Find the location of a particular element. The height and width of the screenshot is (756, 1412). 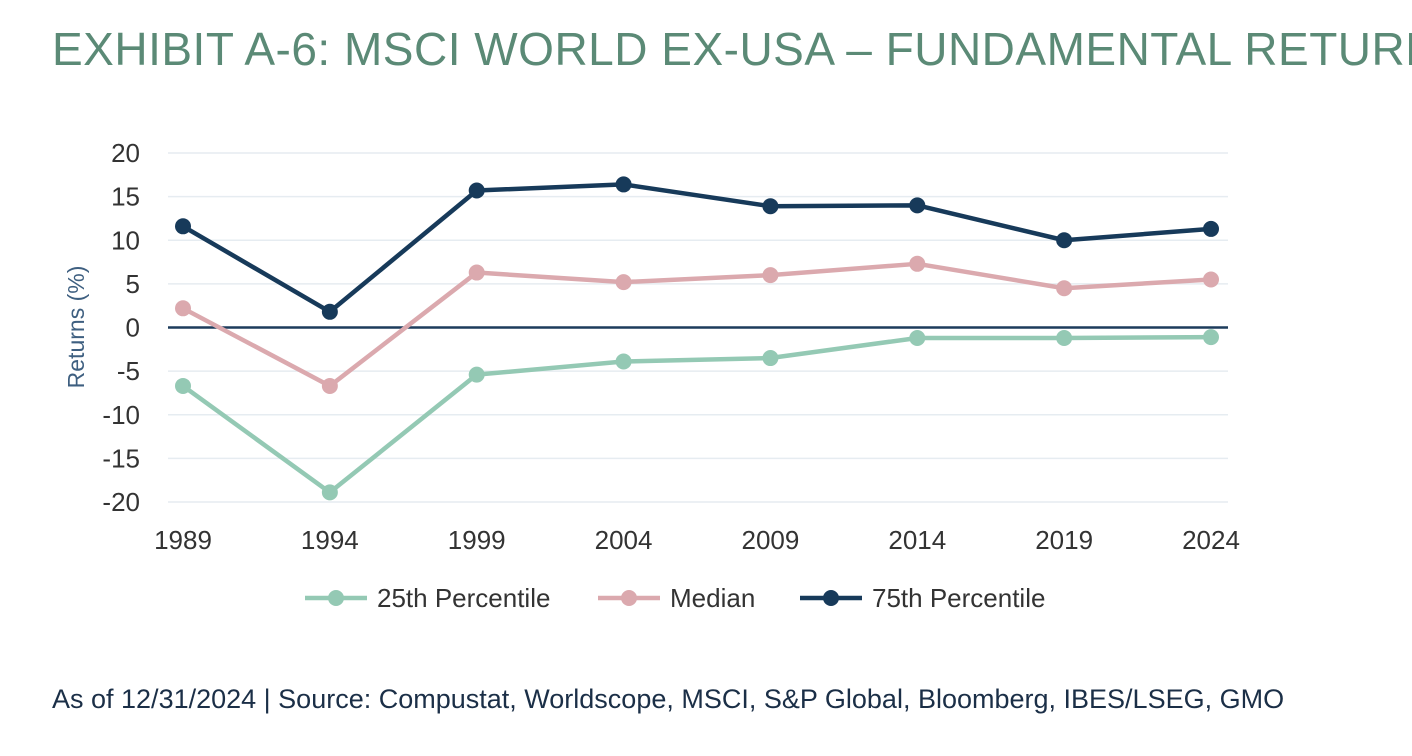

legend: 25th Percentile Median 75th Percentile is located at coordinates (675, 598).